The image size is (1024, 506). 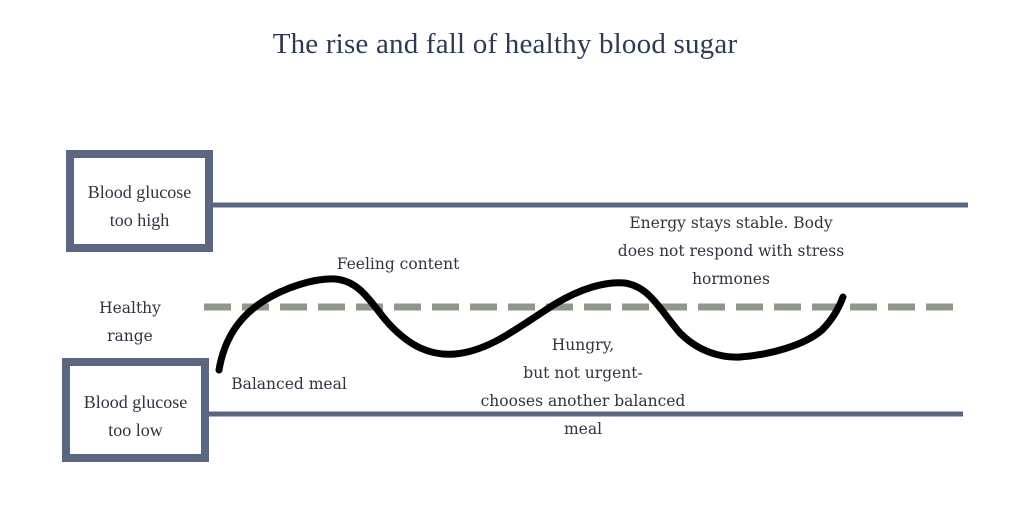 What do you see at coordinates (135, 416) in the screenshot?
I see `too-low-label: Blood glucose too low` at bounding box center [135, 416].